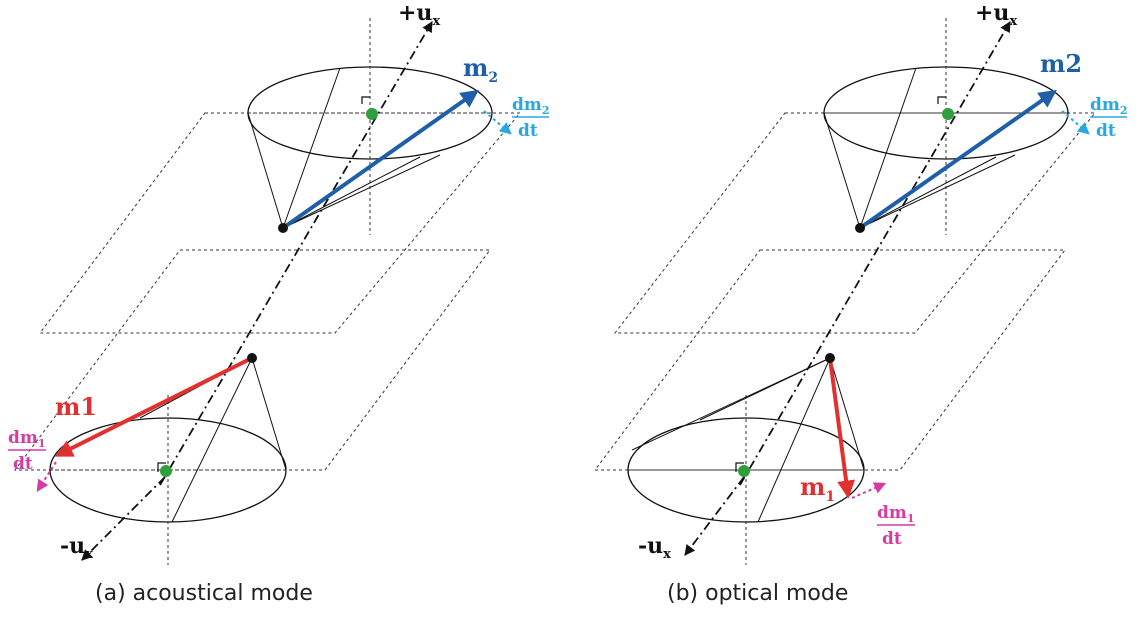  Describe the element at coordinates (204, 593) in the screenshot. I see `caption-a: (a) acoustical mode` at that location.